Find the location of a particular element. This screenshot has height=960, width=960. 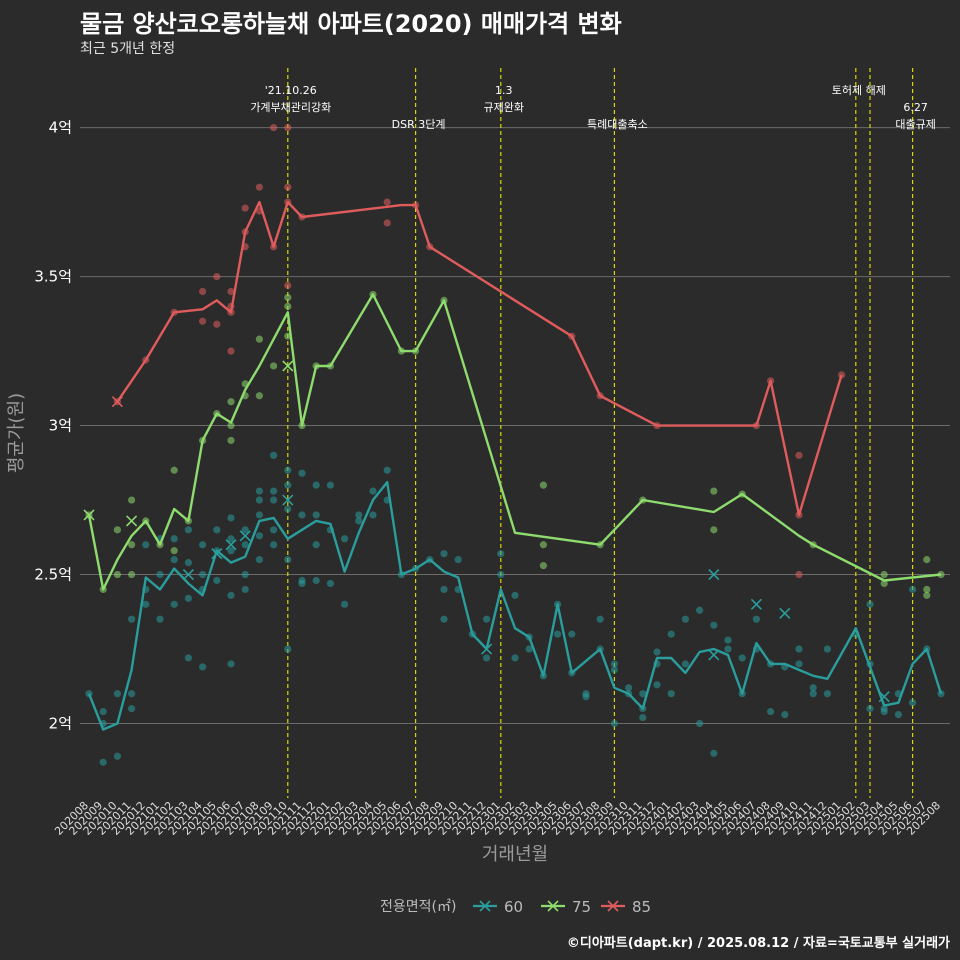

policy-annotation: 규제완화 is located at coordinates (504, 107).